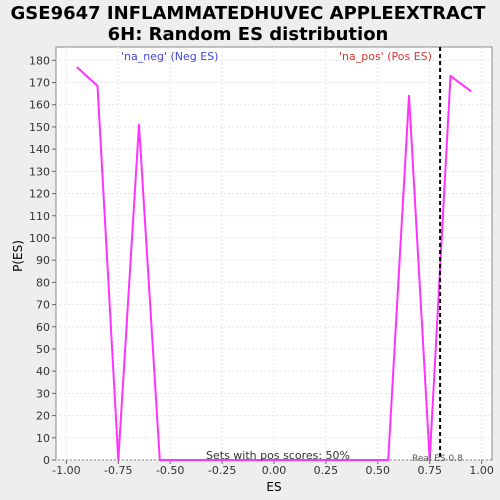 This screenshot has height=500, width=500. I want to click on x-axis-label: ES, so click(273, 487).